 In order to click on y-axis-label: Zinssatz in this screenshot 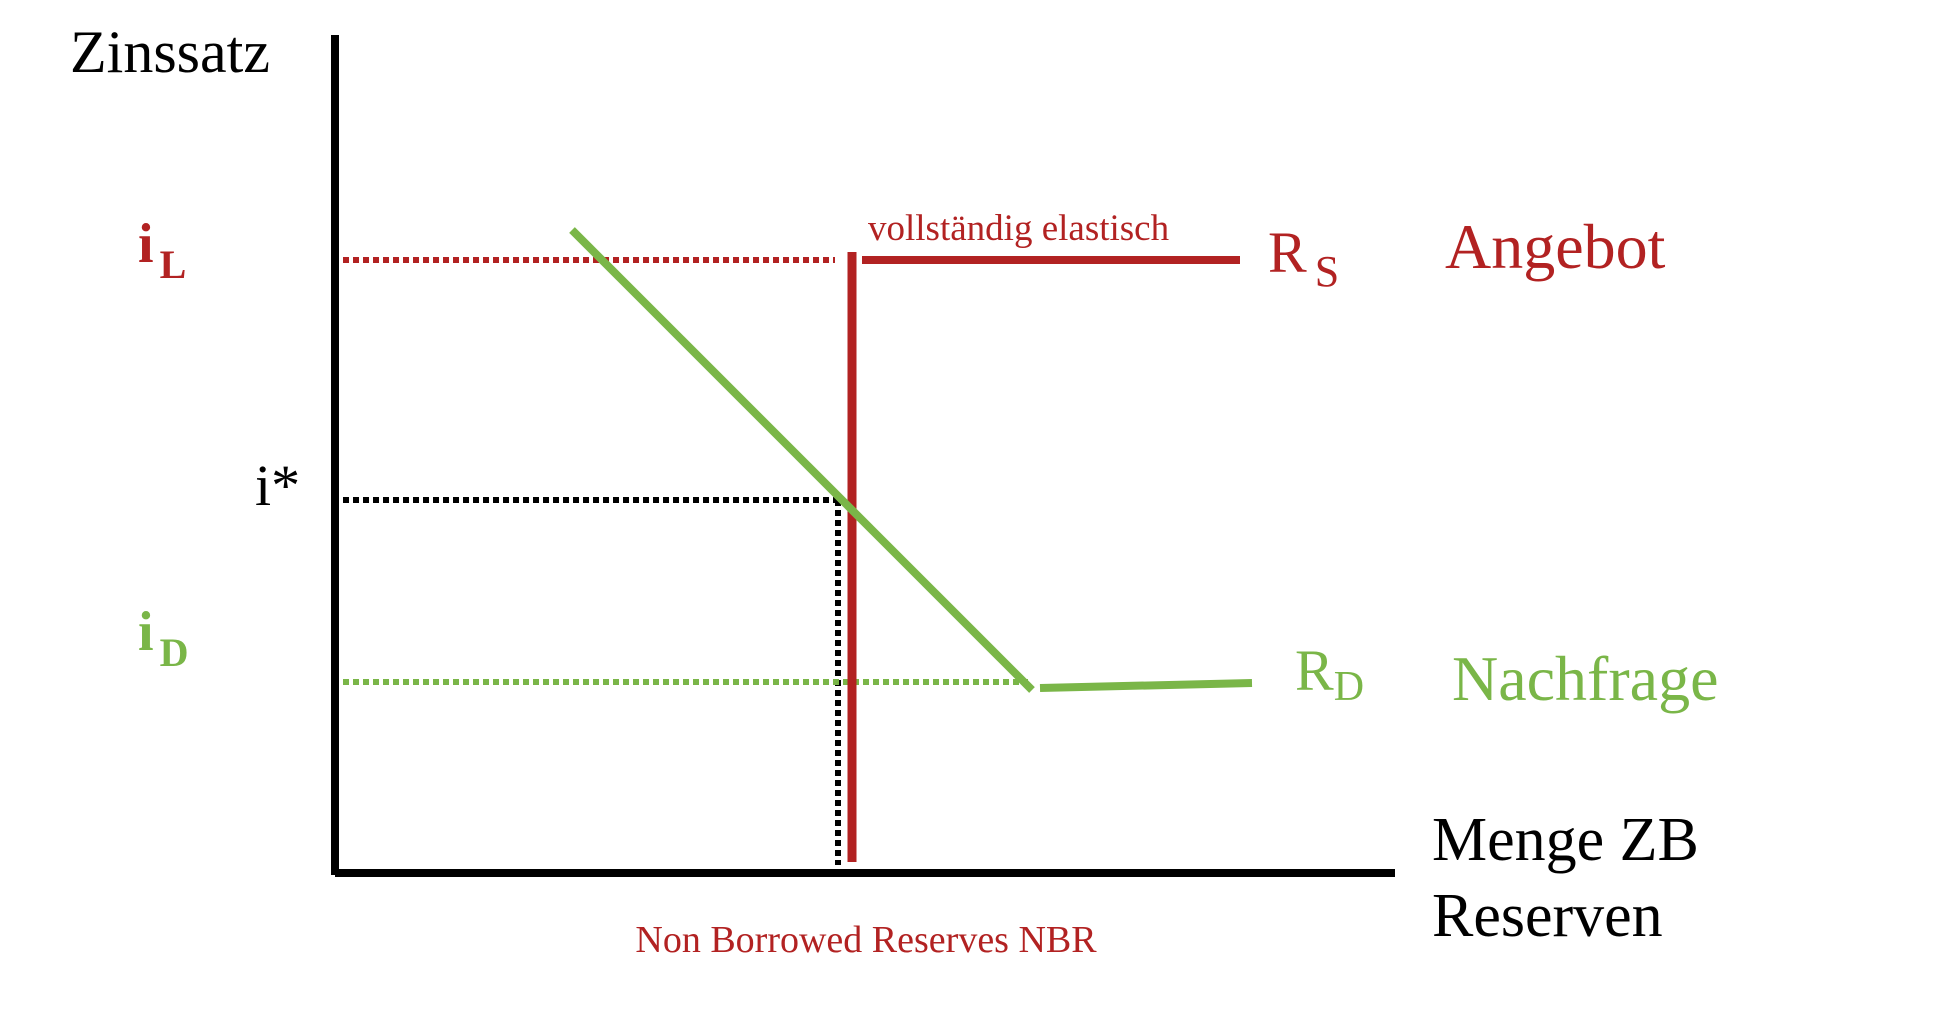, I will do `click(170, 52)`.